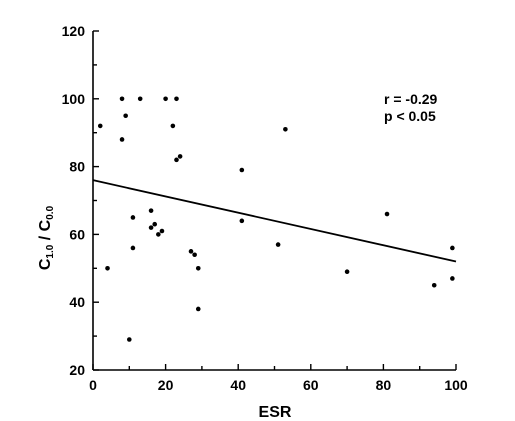  I want to click on y-axis-title: C1.0 / C0.0, so click(46, 237).